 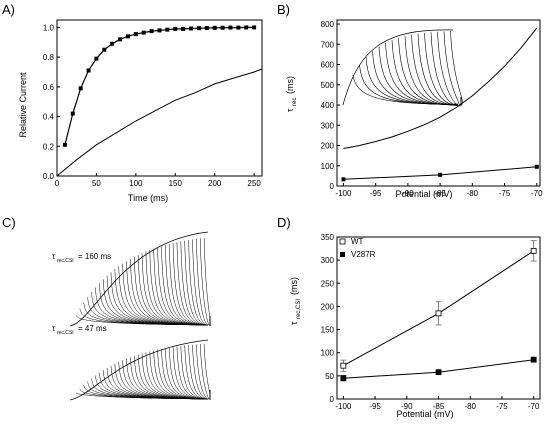 What do you see at coordinates (328, 283) in the screenshot?
I see `y-tick-label: 250` at bounding box center [328, 283].